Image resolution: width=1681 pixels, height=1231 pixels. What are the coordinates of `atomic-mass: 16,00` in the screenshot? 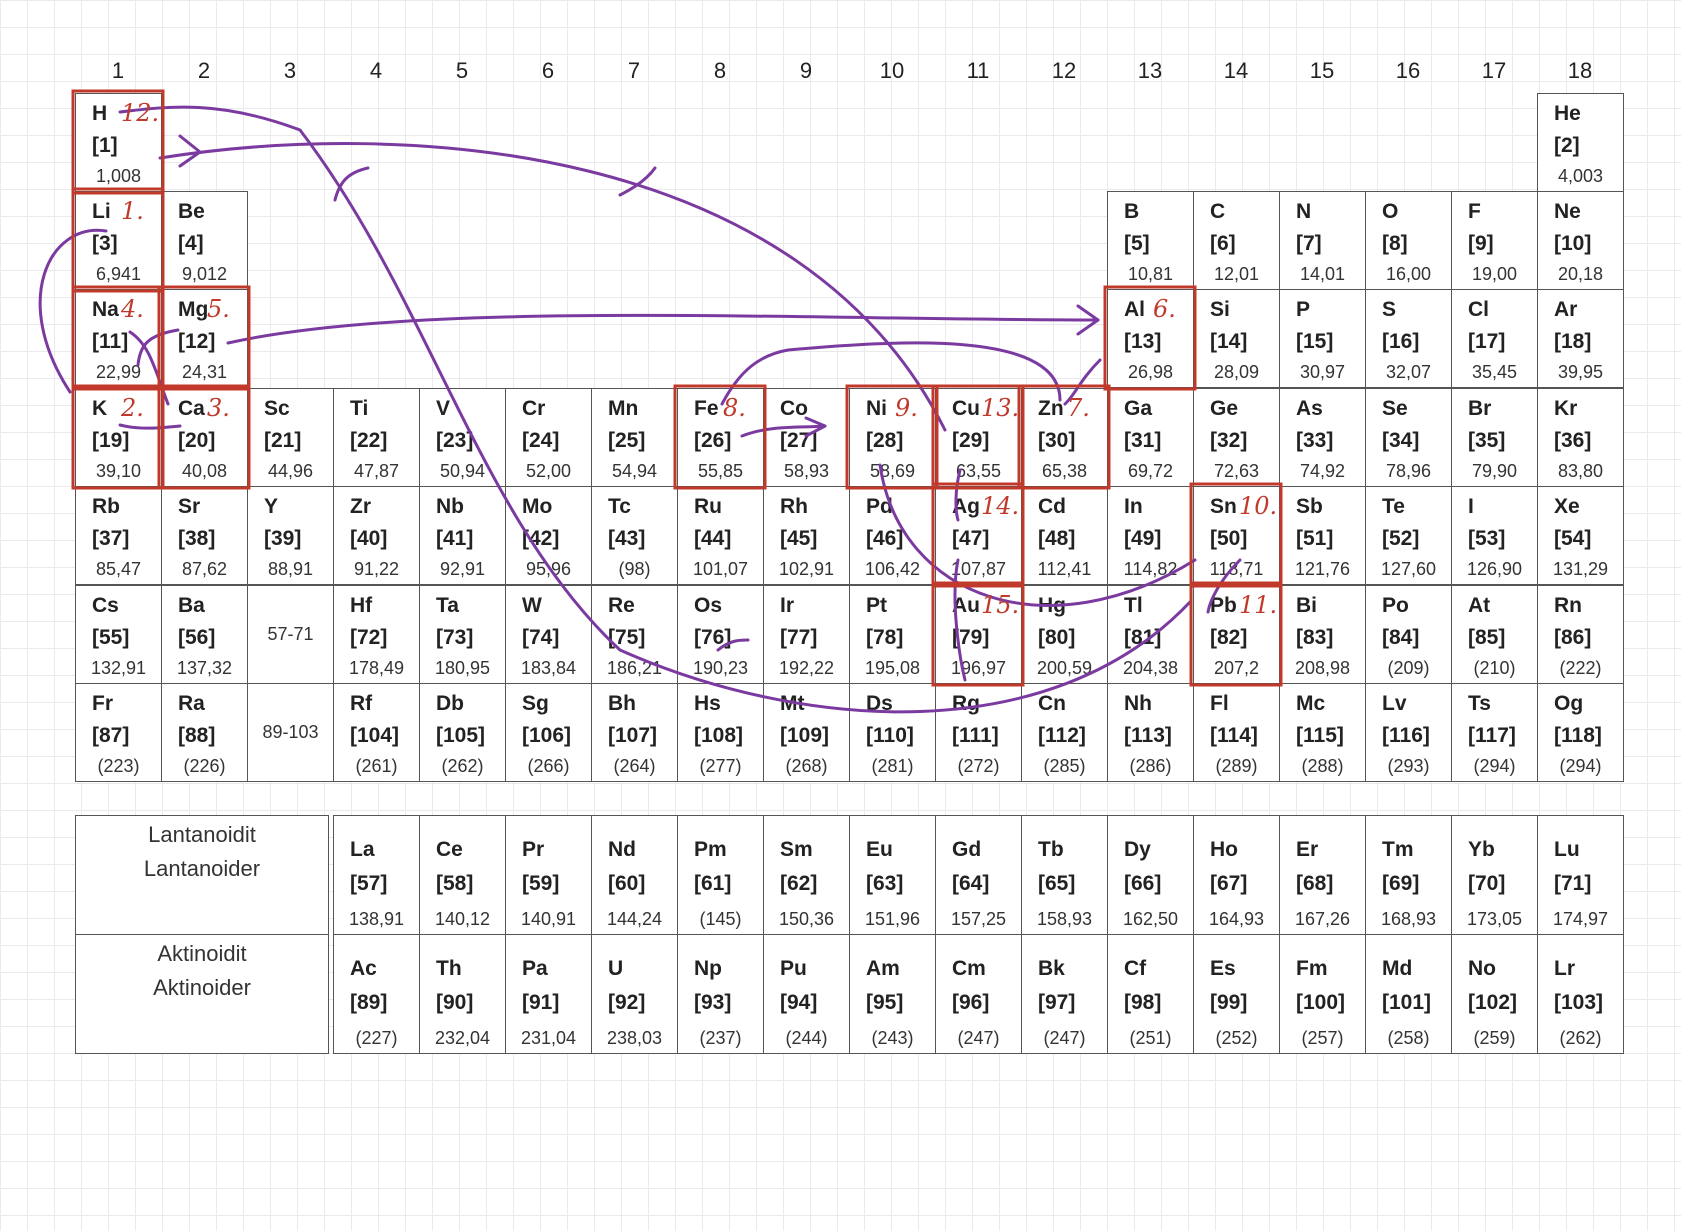 It's located at (1408, 274).